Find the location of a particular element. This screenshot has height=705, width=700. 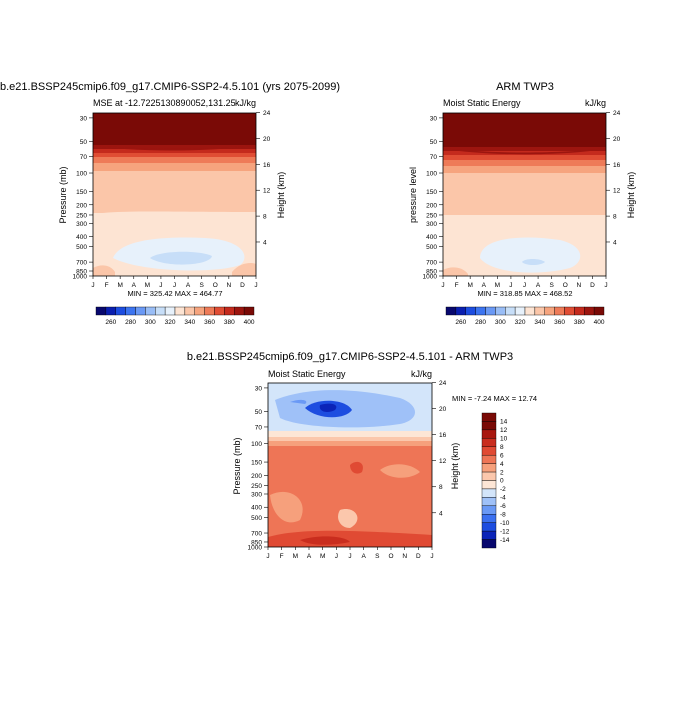

panel2-ptick-label-1: 50 is located at coordinates (434, 142).